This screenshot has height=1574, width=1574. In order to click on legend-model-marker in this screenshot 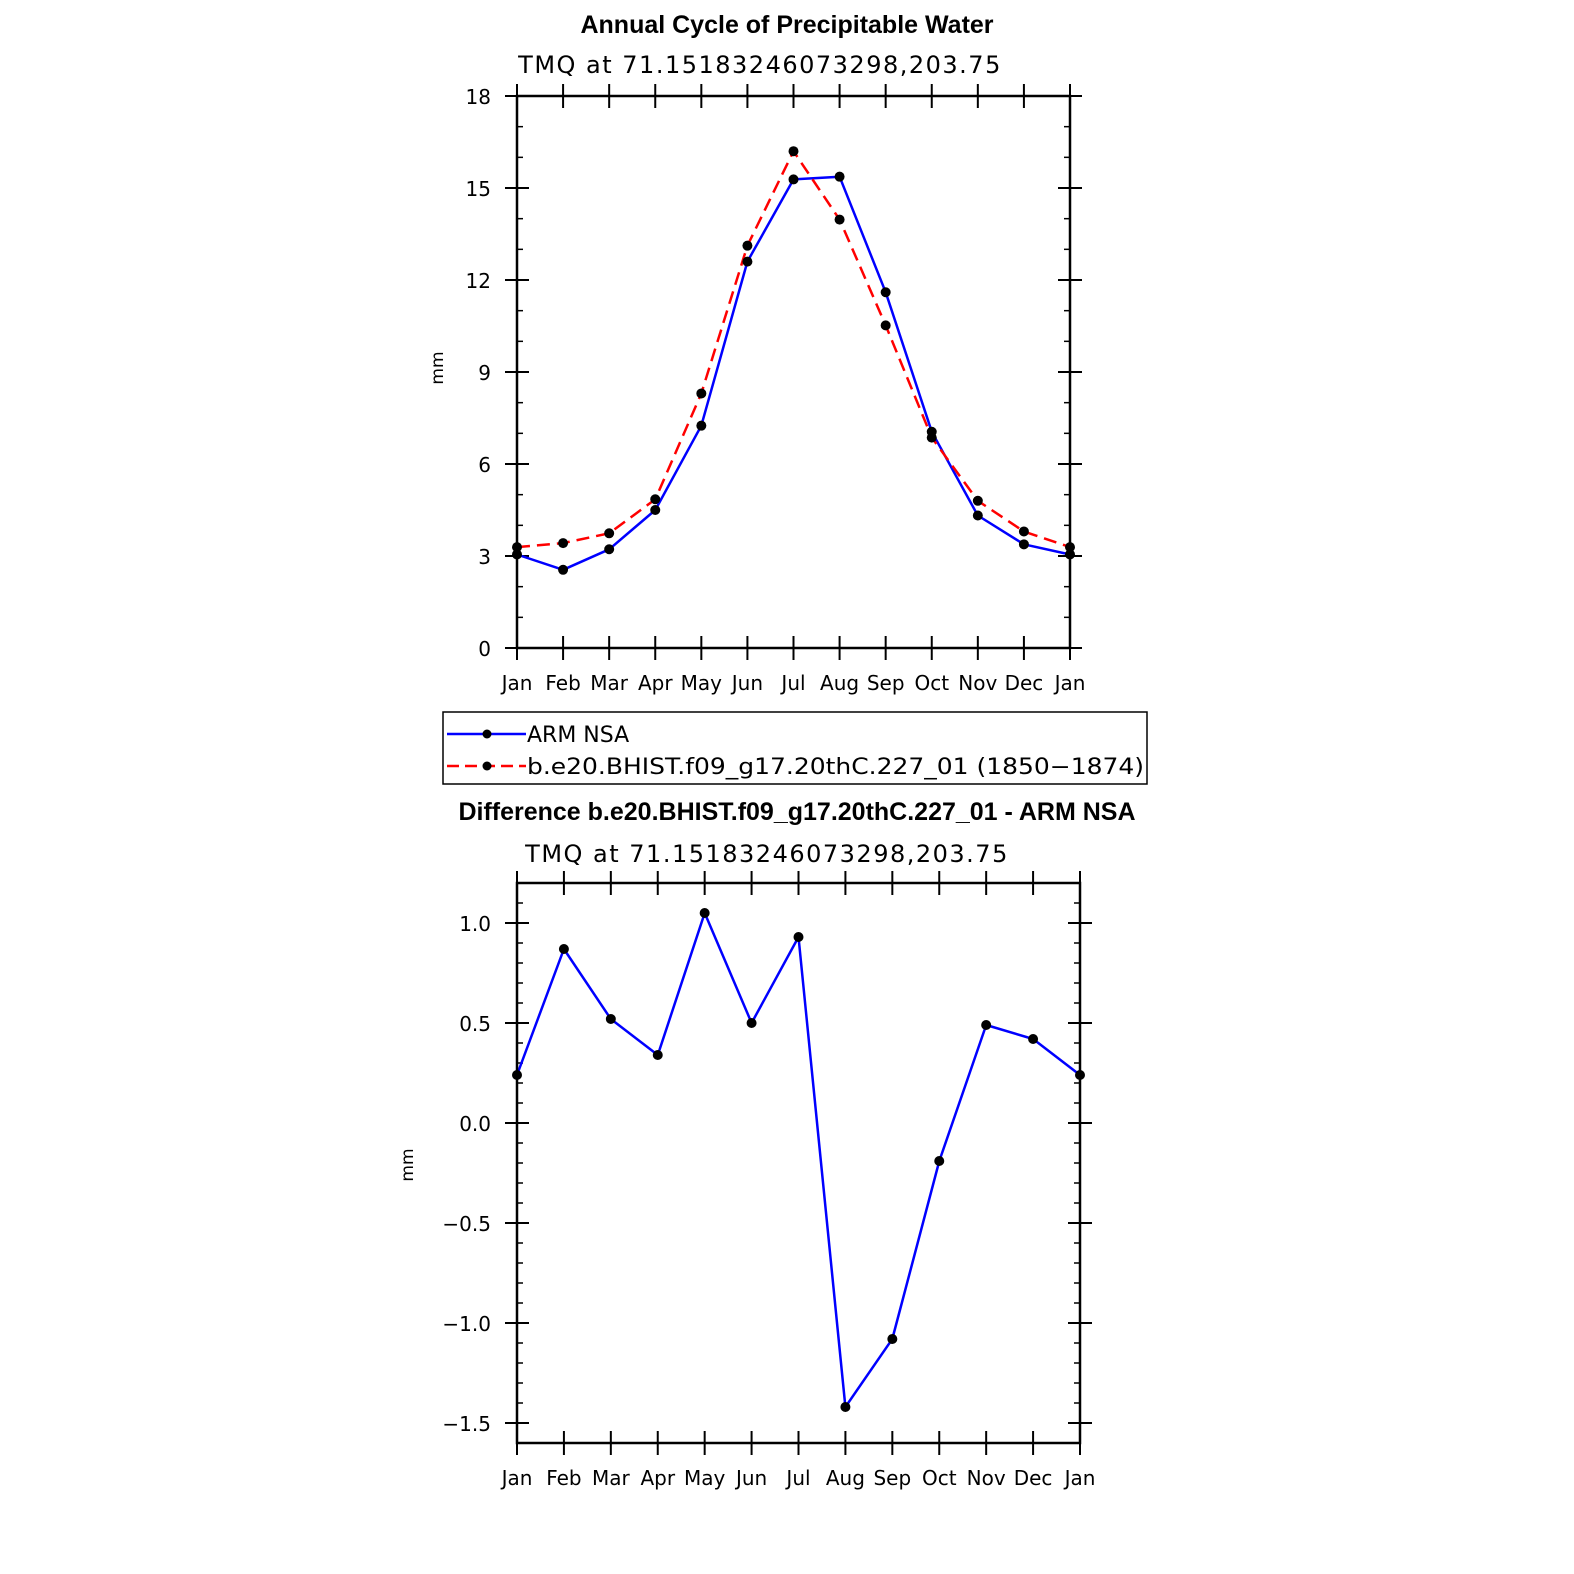, I will do `click(487, 766)`.